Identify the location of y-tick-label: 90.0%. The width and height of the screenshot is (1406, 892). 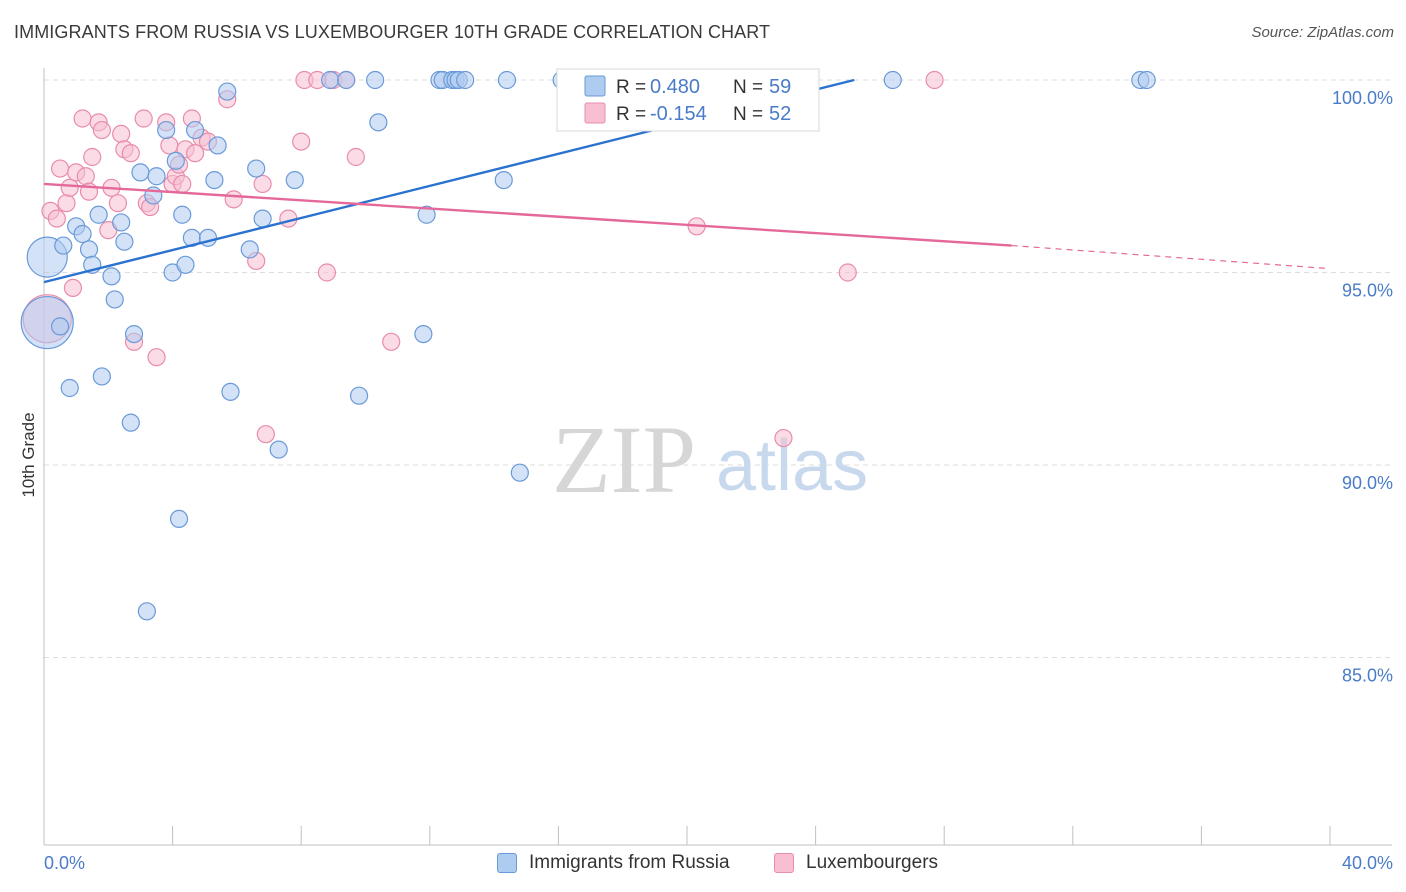
(1367, 483).